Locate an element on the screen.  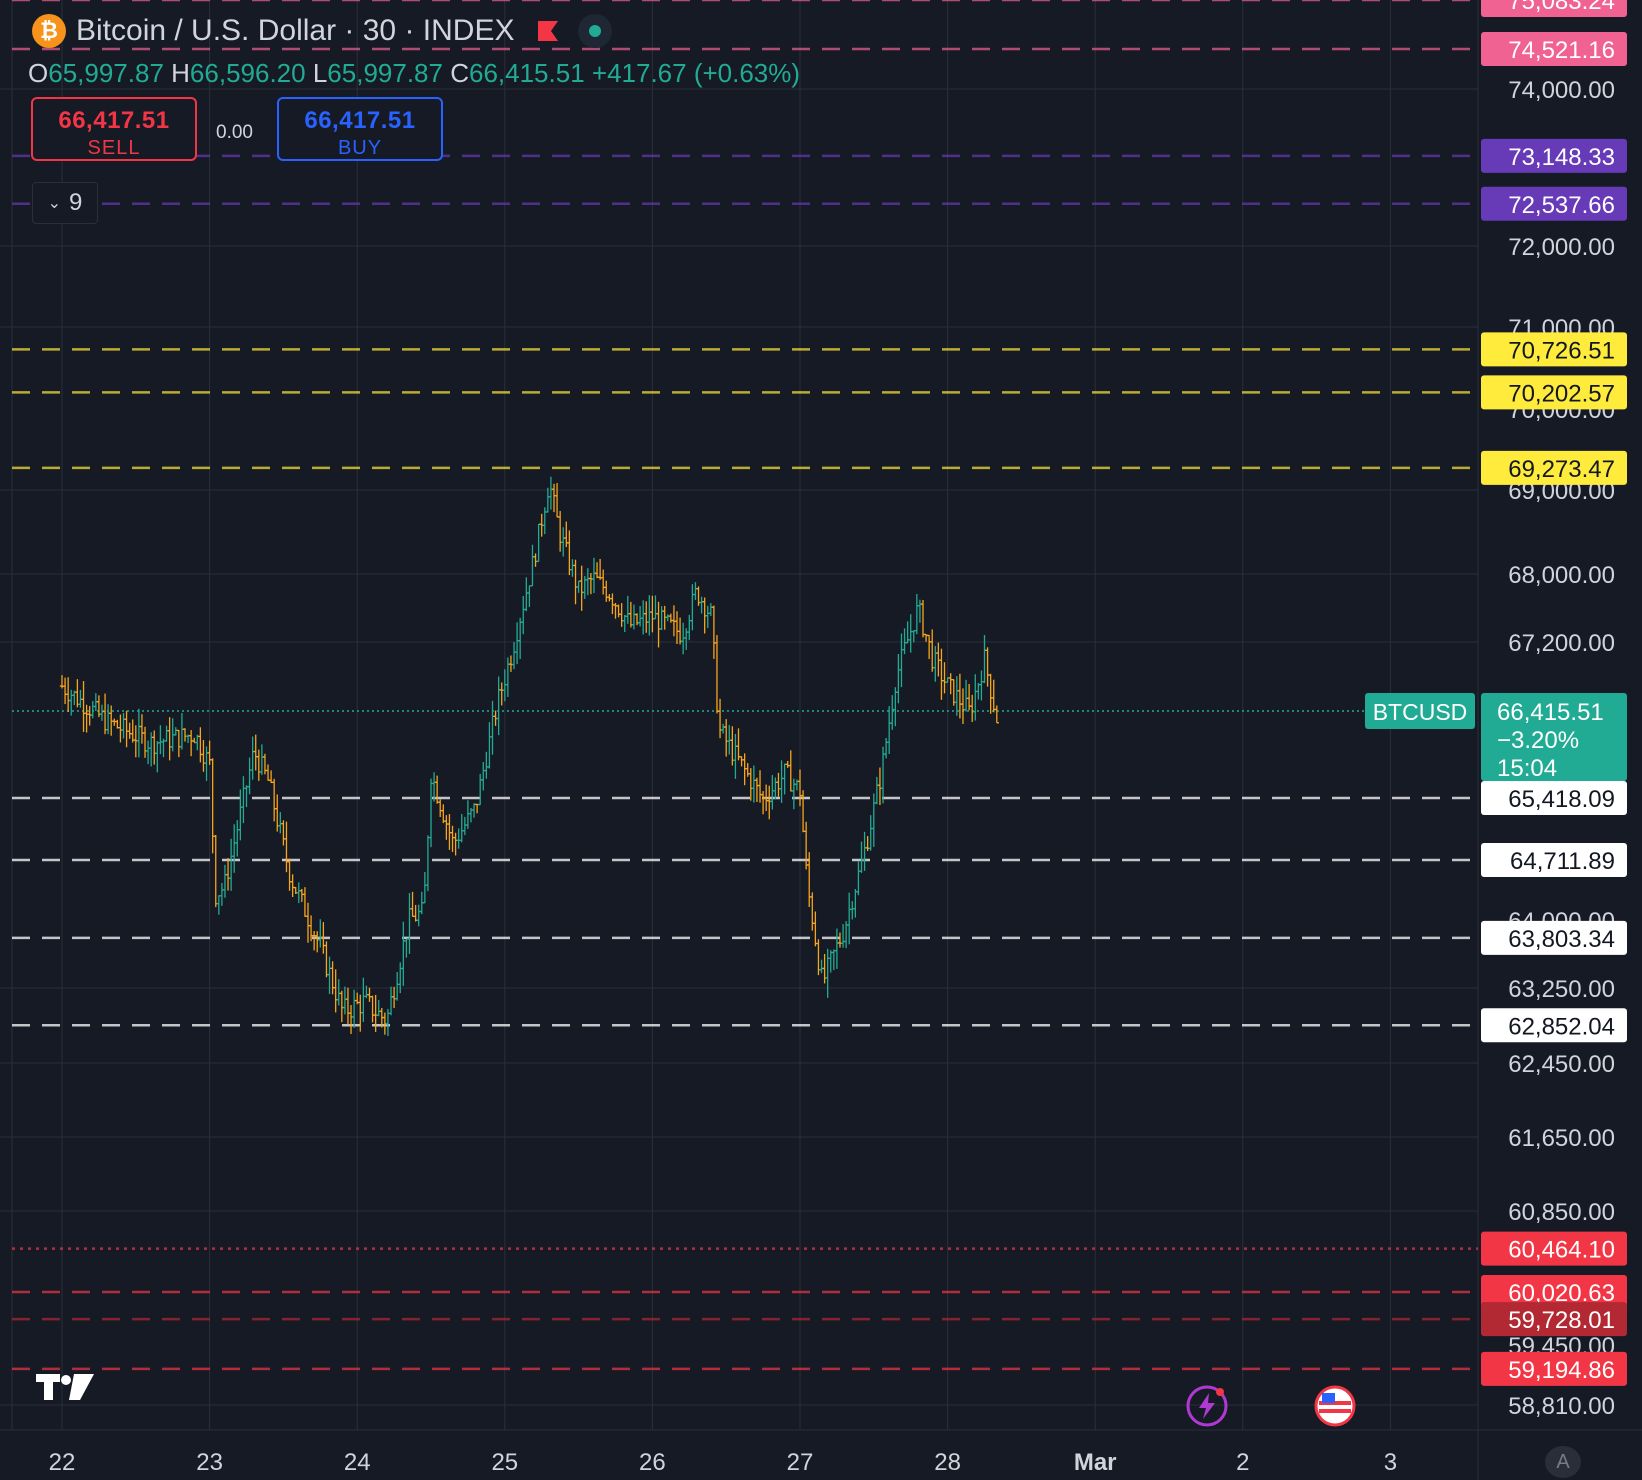
price-tick-label: 62,450.00 is located at coordinates (1561, 1064).